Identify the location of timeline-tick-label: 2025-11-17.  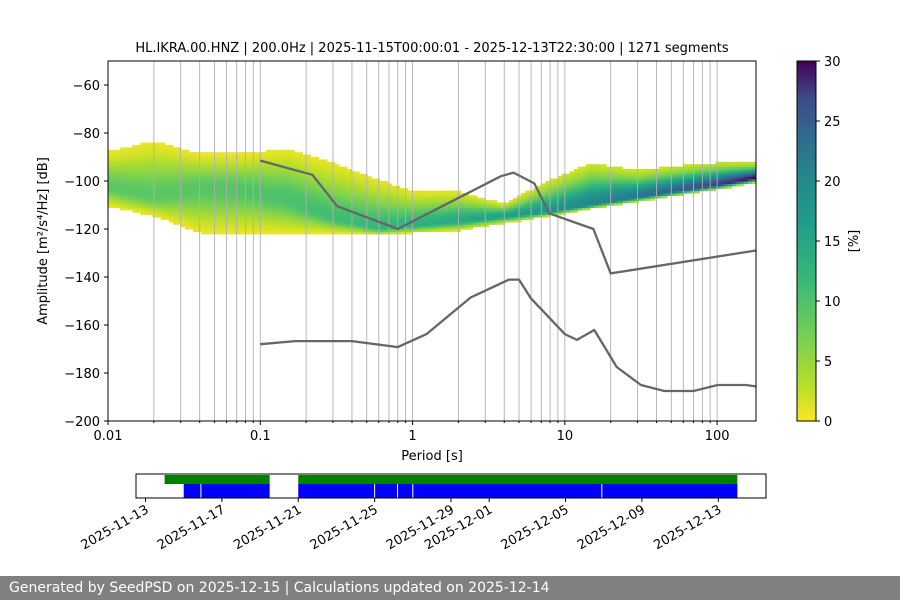
(191, 527).